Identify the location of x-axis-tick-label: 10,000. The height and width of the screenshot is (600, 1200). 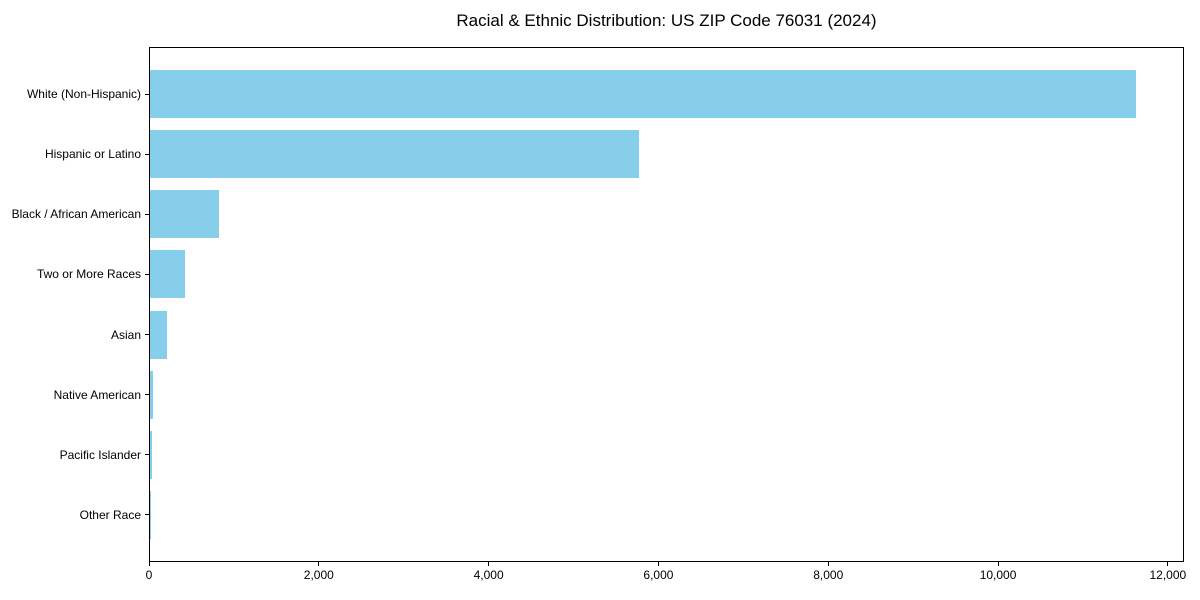
(998, 575).